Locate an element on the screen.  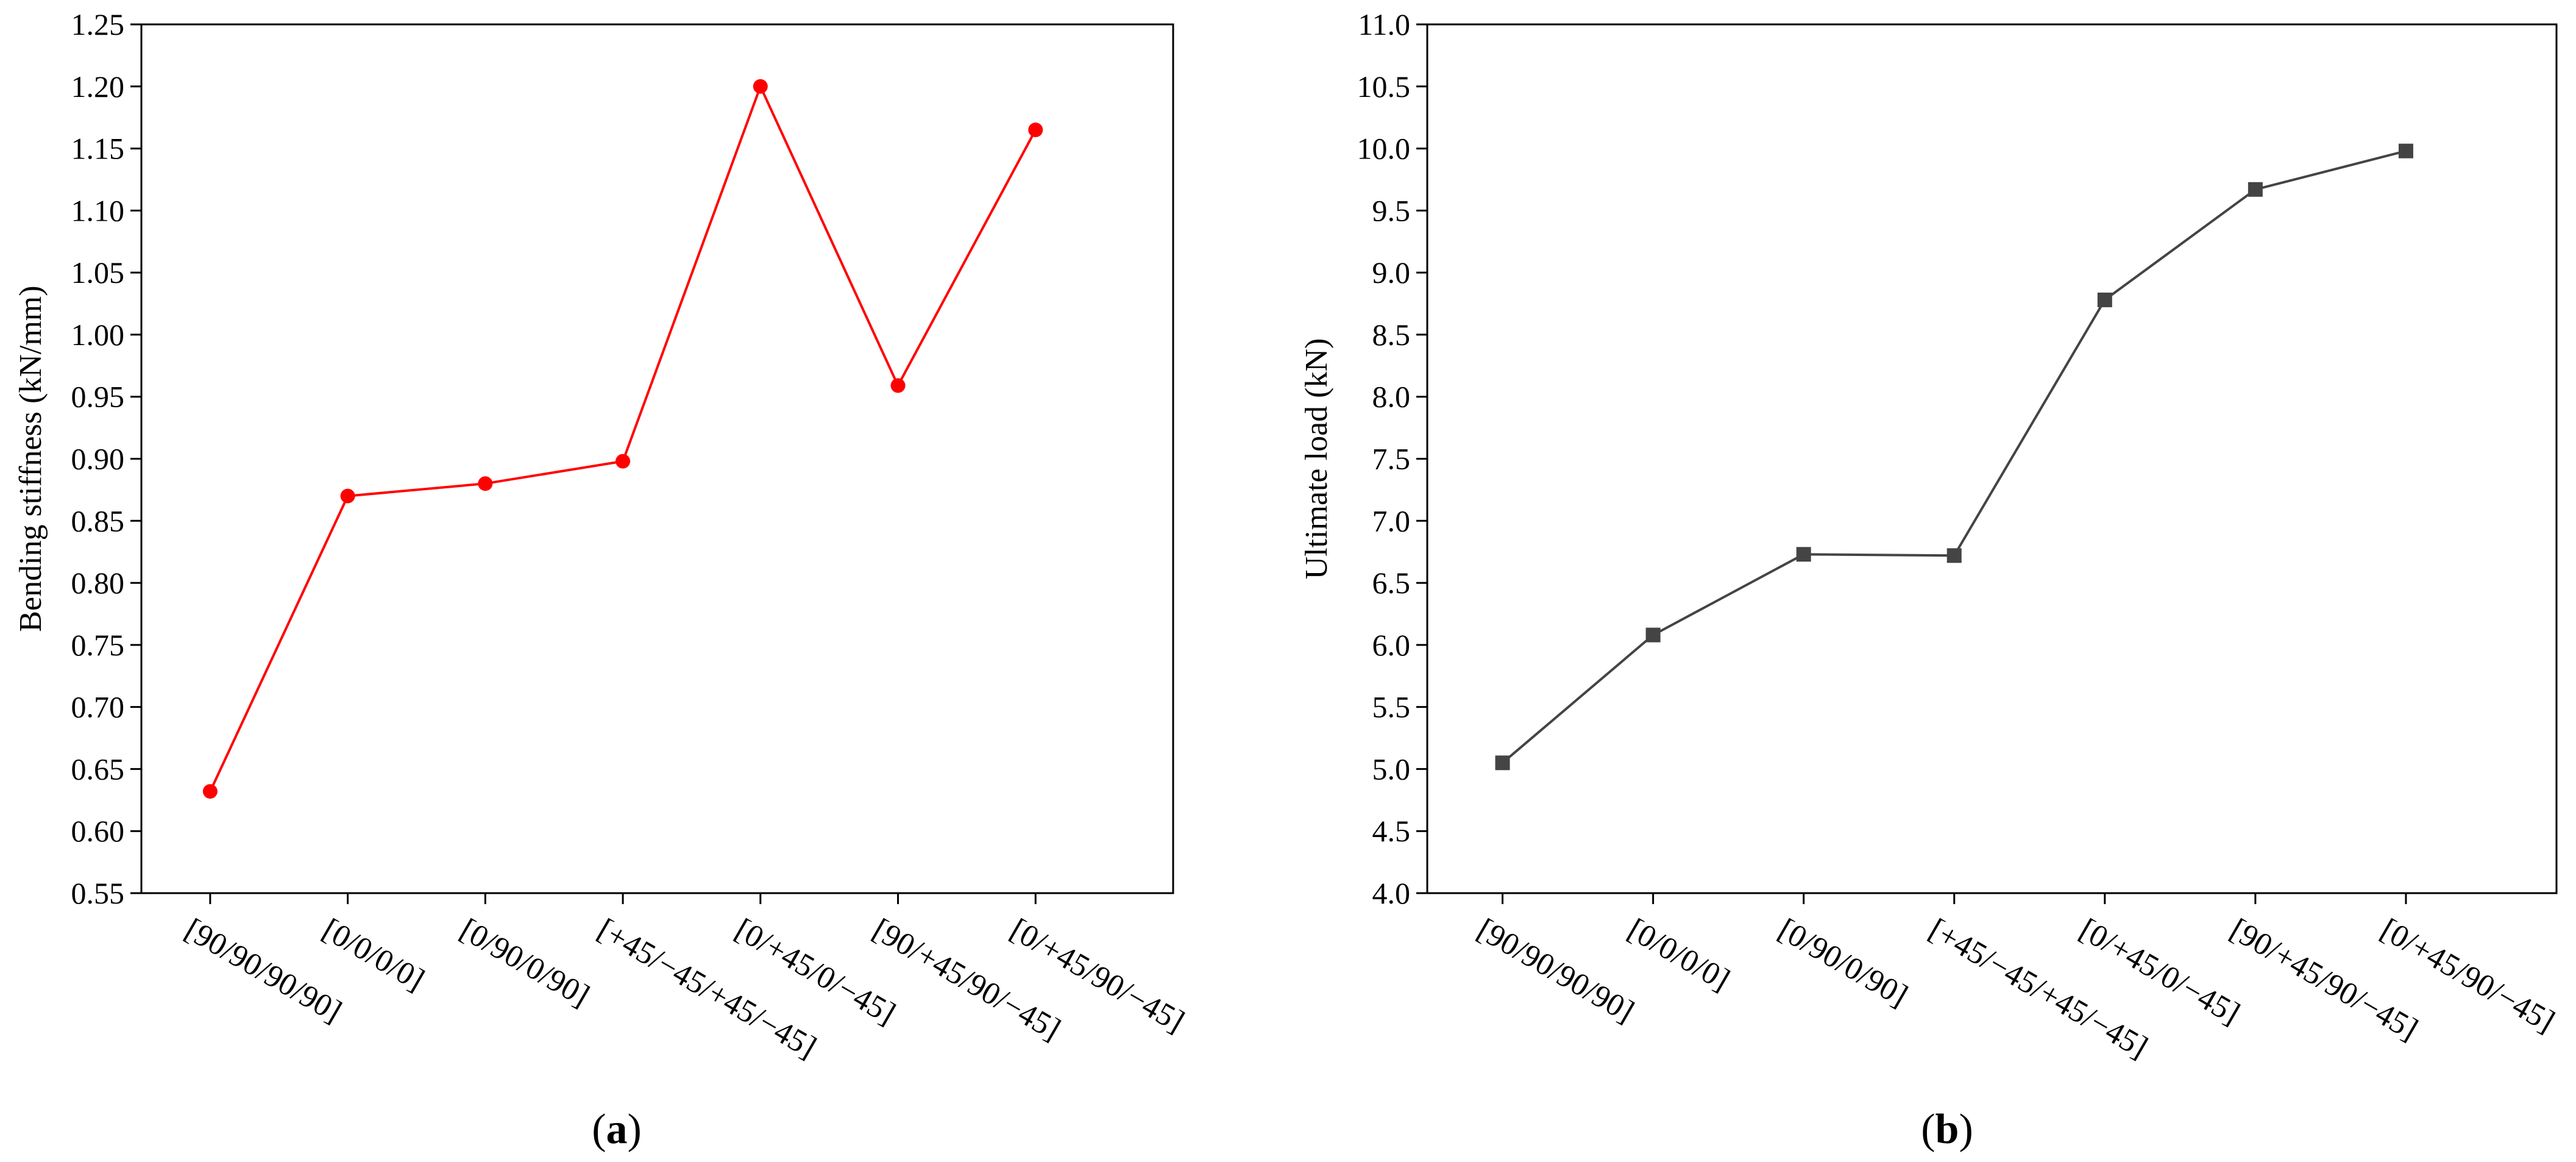
y-tick-label: 1.20 is located at coordinates (98, 87).